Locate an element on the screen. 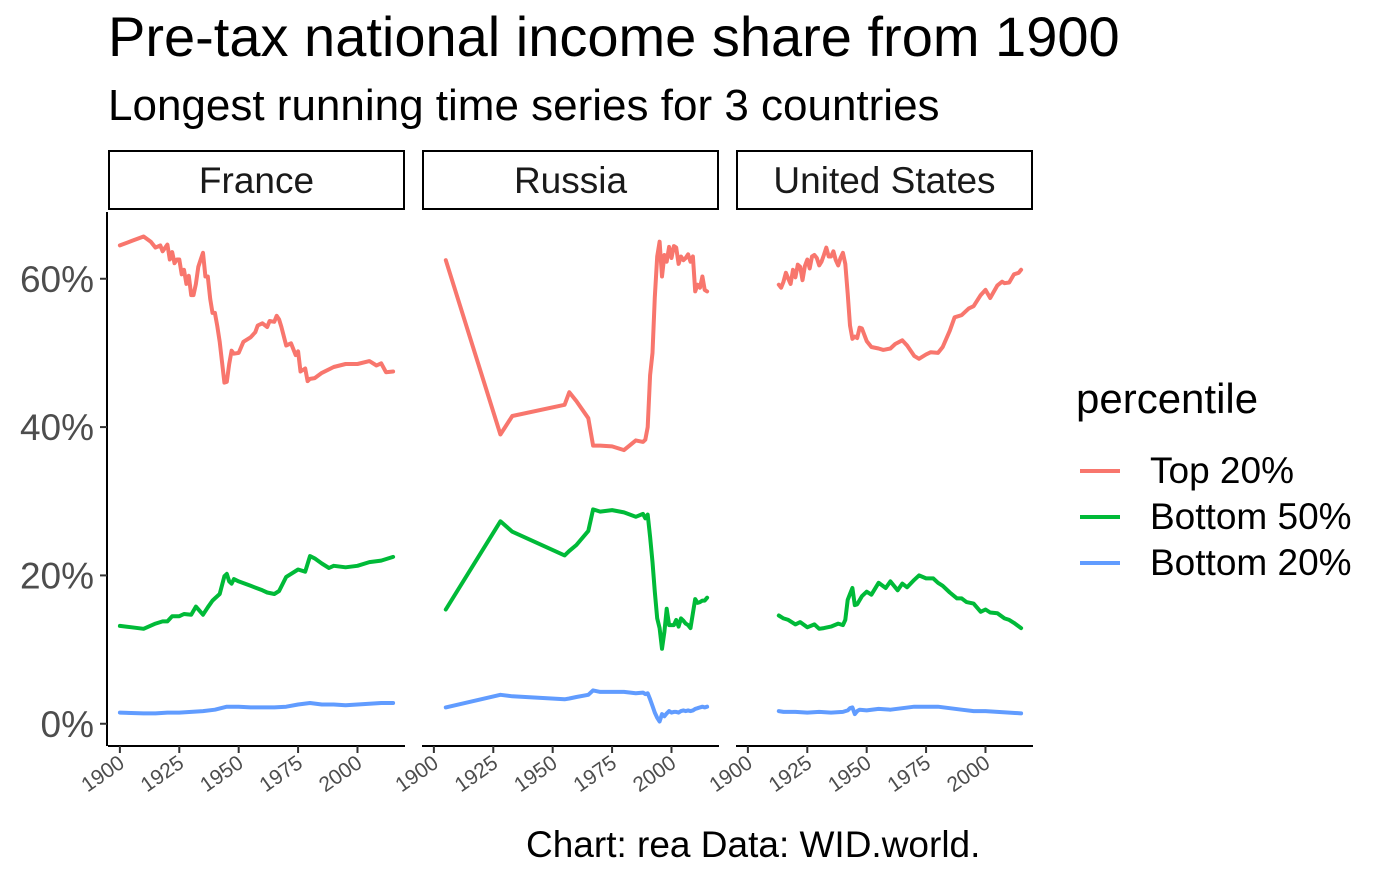 This screenshot has width=1400, height=876. chart-caption: Chart: rea Data: WID.world. is located at coordinates (753, 844).